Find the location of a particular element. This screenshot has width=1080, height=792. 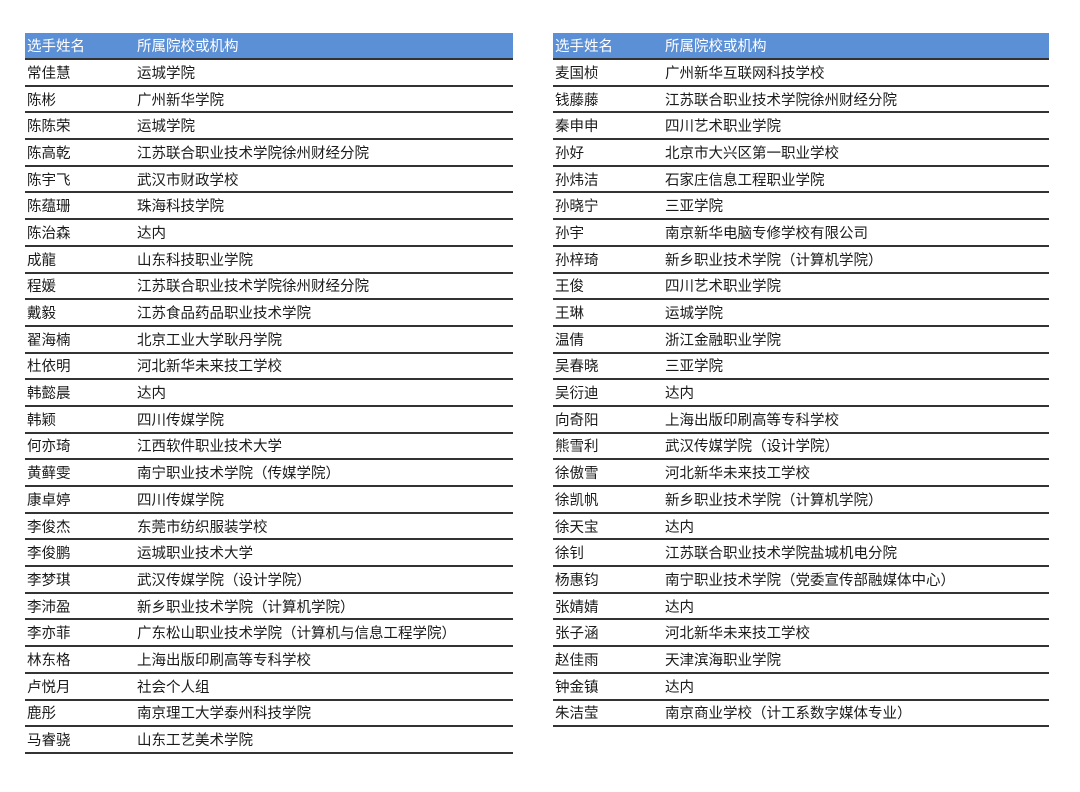

table-row: 张子涵 河北新华未来技工学校 is located at coordinates (801, 634).